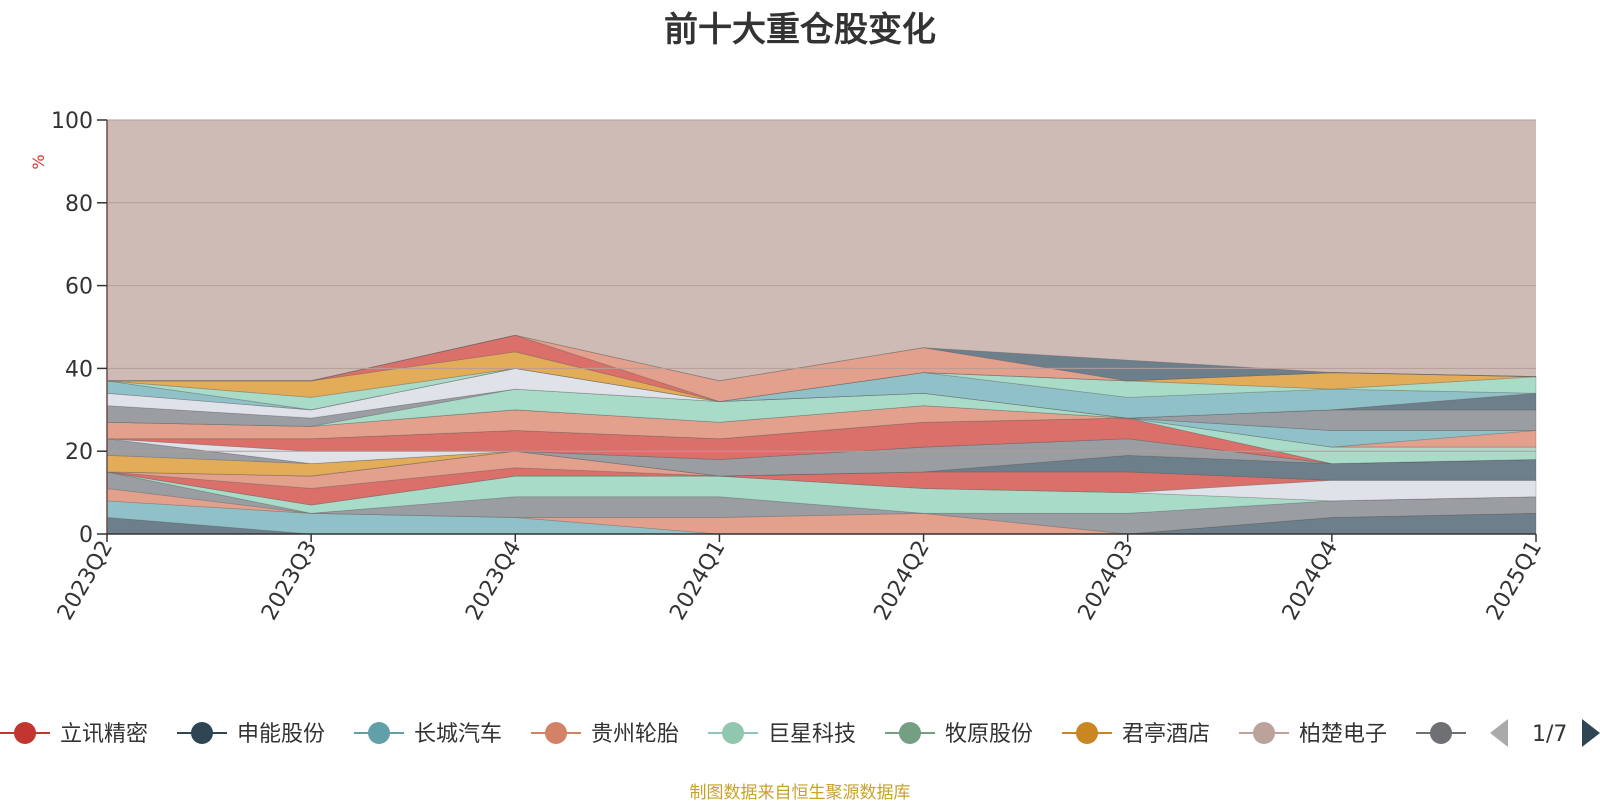 The image size is (1600, 803). Describe the element at coordinates (901, 581) in the screenshot. I see `x-tick-label: 2024Q2` at that location.